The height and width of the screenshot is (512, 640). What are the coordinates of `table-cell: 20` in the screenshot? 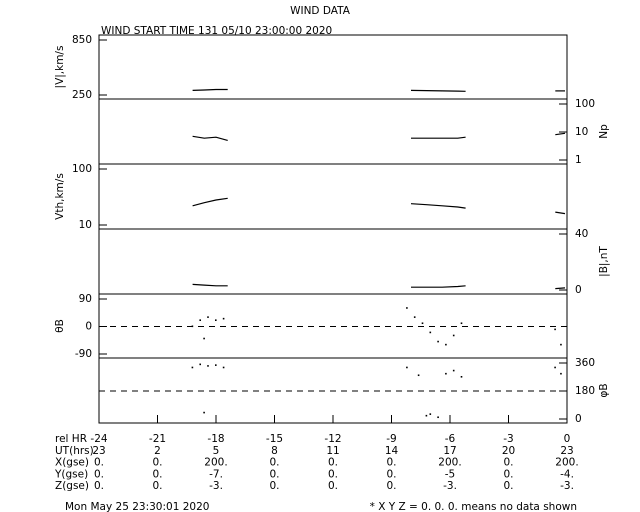 It's located at (508, 451).